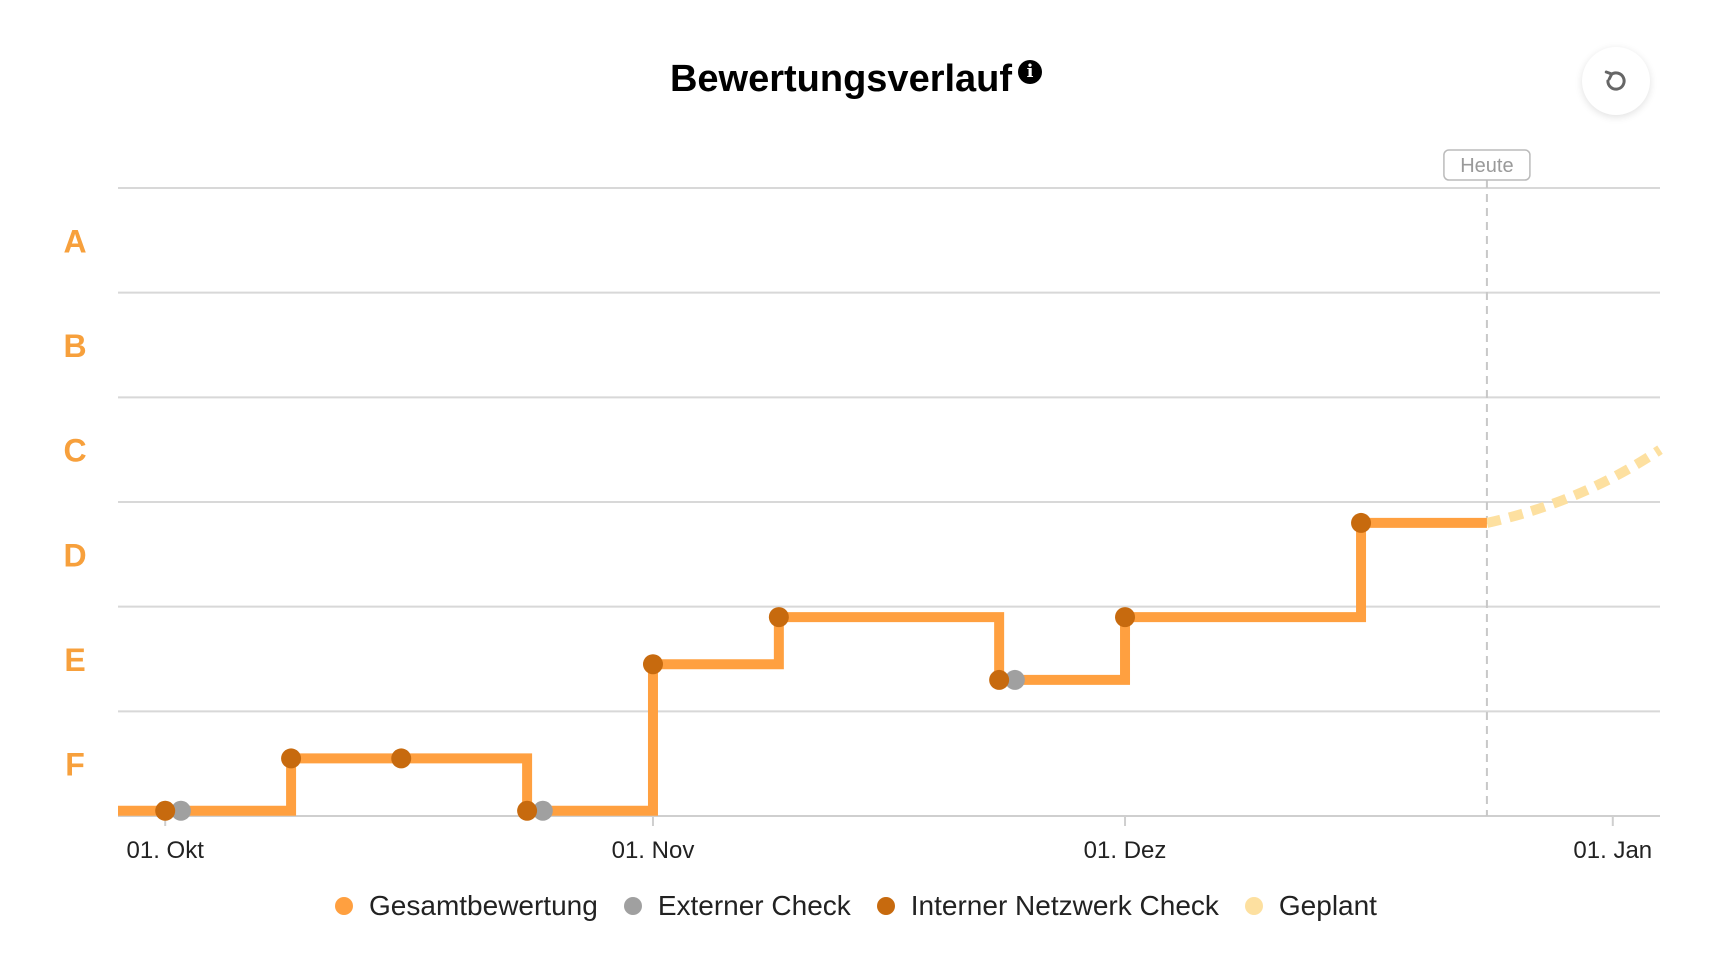 The height and width of the screenshot is (972, 1712). I want to click on legend-label: Gesamtbewertung, so click(483, 905).